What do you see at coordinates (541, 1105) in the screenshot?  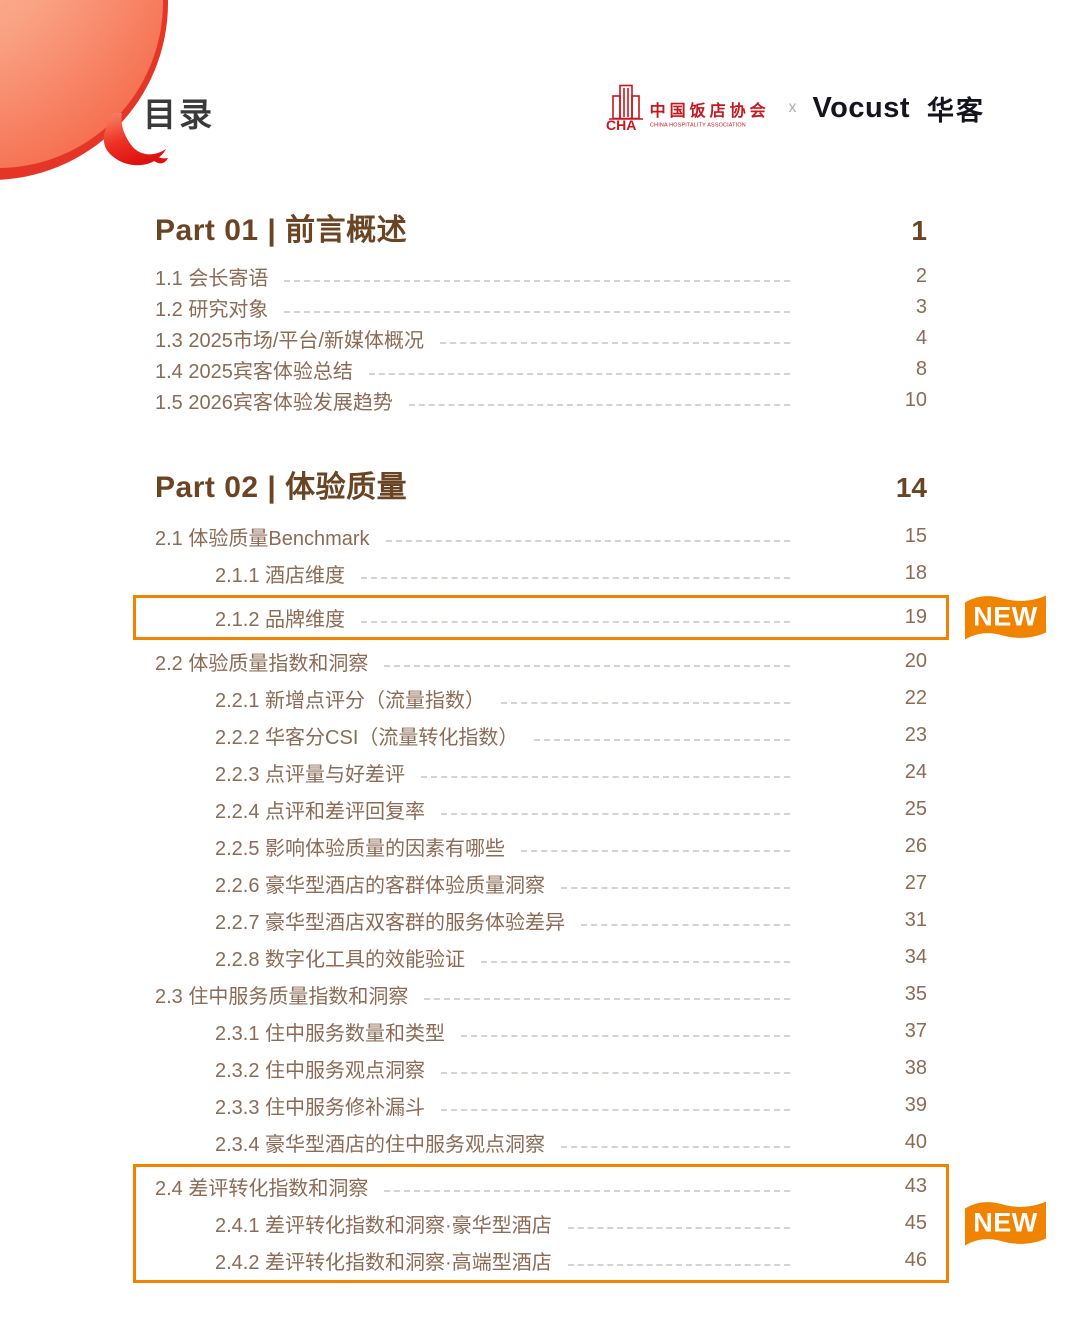 I see `toc-row: 2.3.3 住中服务修补漏斗 39` at bounding box center [541, 1105].